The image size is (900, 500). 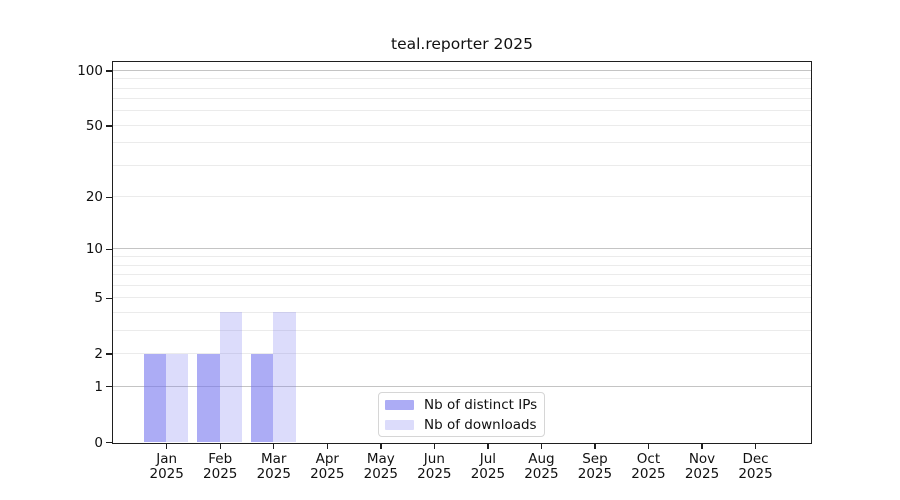 I want to click on x-tick-label: Apr 2025, so click(x=327, y=466).